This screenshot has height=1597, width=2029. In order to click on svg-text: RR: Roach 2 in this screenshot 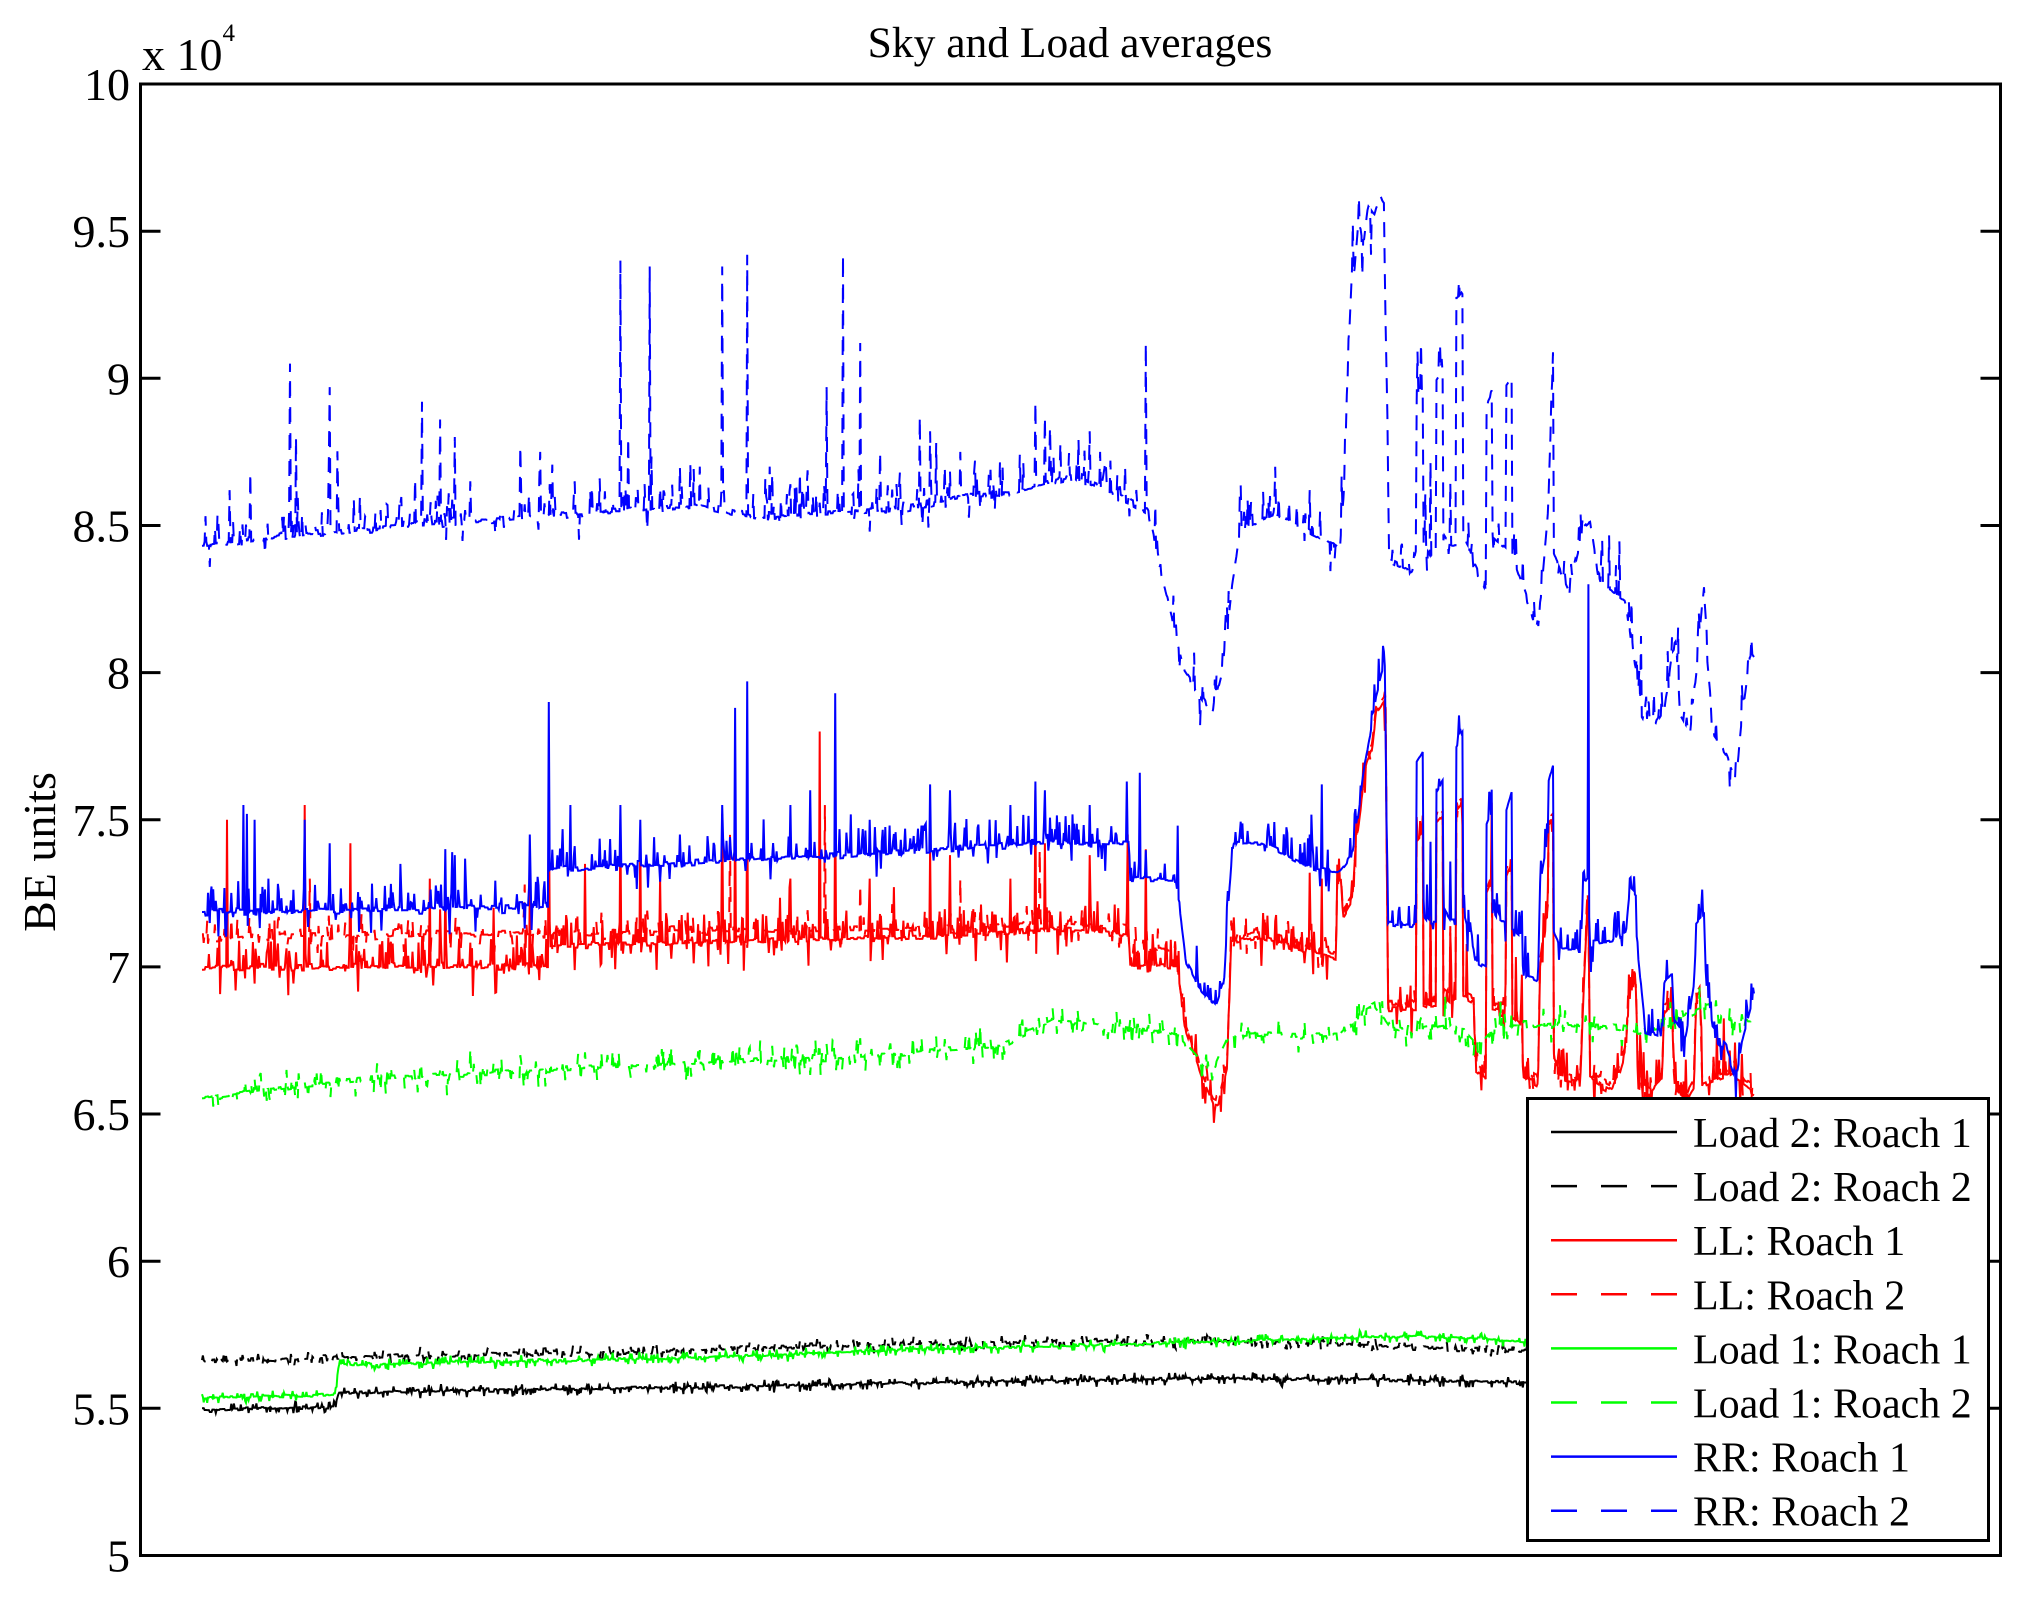, I will do `click(1801, 1513)`.